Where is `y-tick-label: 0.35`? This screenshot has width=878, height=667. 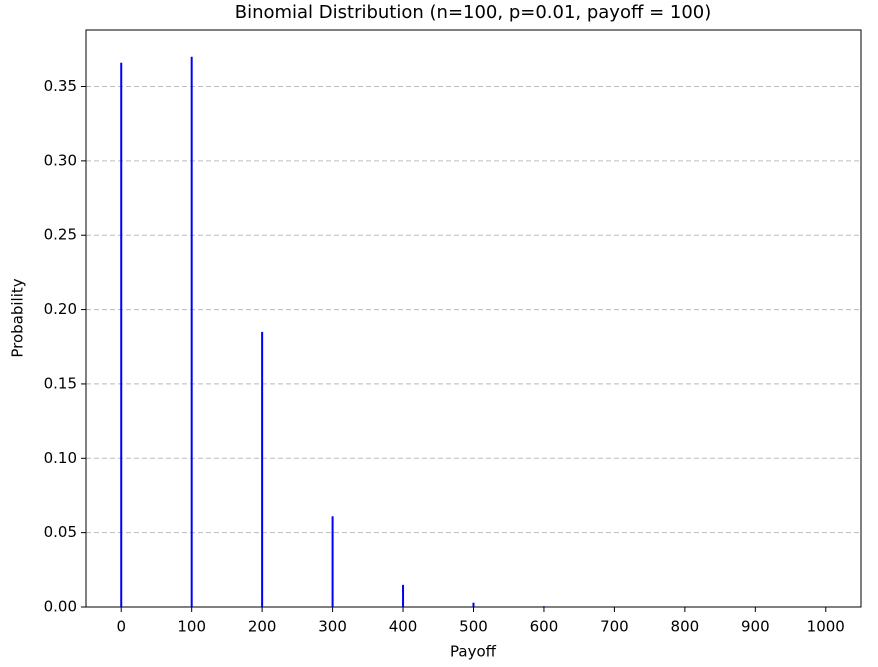 y-tick-label: 0.35 is located at coordinates (60, 86).